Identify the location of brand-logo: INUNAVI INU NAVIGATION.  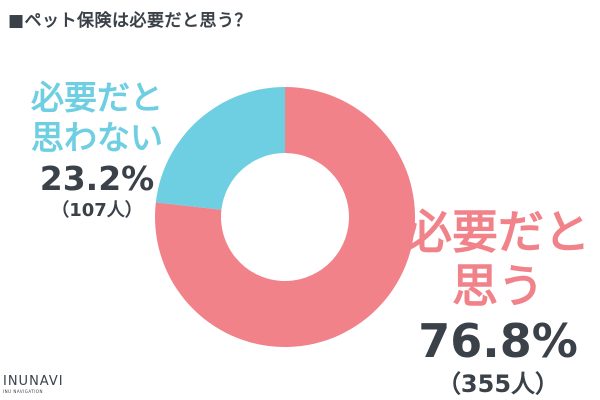
(33, 385).